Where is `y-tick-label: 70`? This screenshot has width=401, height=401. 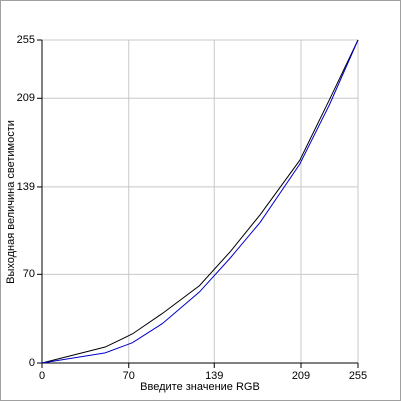
y-tick-label: 70 is located at coordinates (29, 274).